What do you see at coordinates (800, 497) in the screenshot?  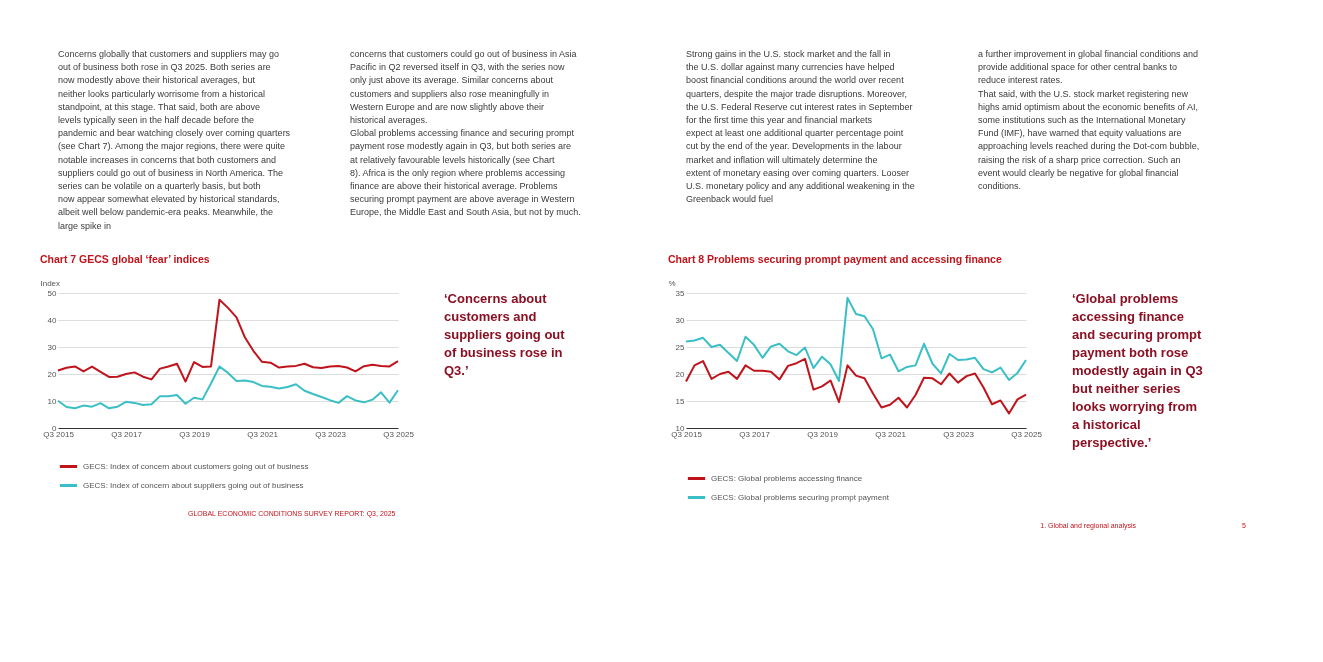 I see `legend-label: GECS: Global problems securing prompt payment` at bounding box center [800, 497].